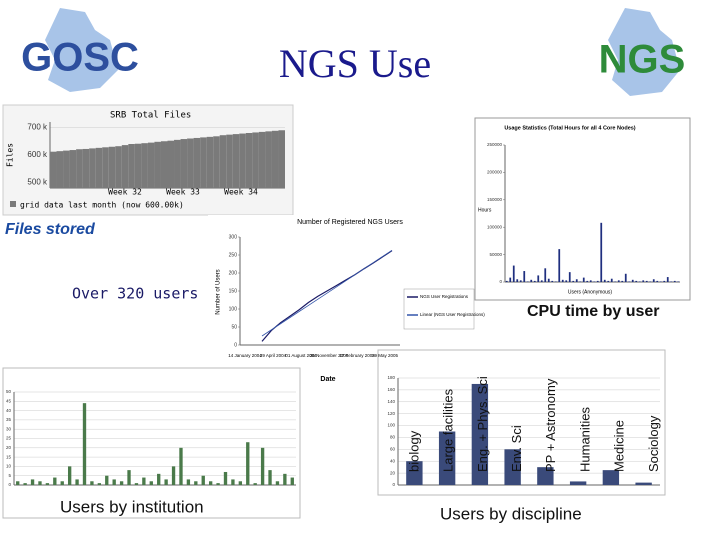  I want to click on y-tick-label: 40, so click(393, 460).